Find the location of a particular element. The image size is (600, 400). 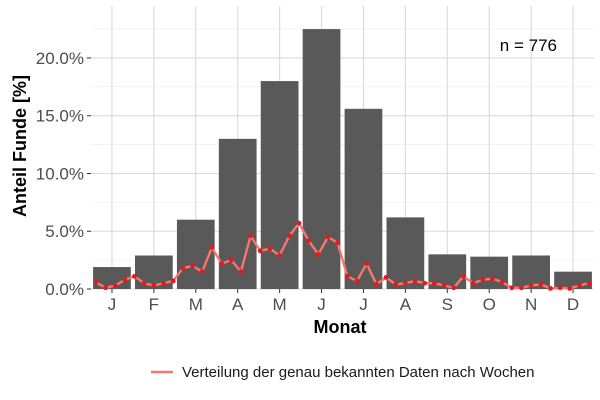

y-tick-label: 5.0% is located at coordinates (64, 231).